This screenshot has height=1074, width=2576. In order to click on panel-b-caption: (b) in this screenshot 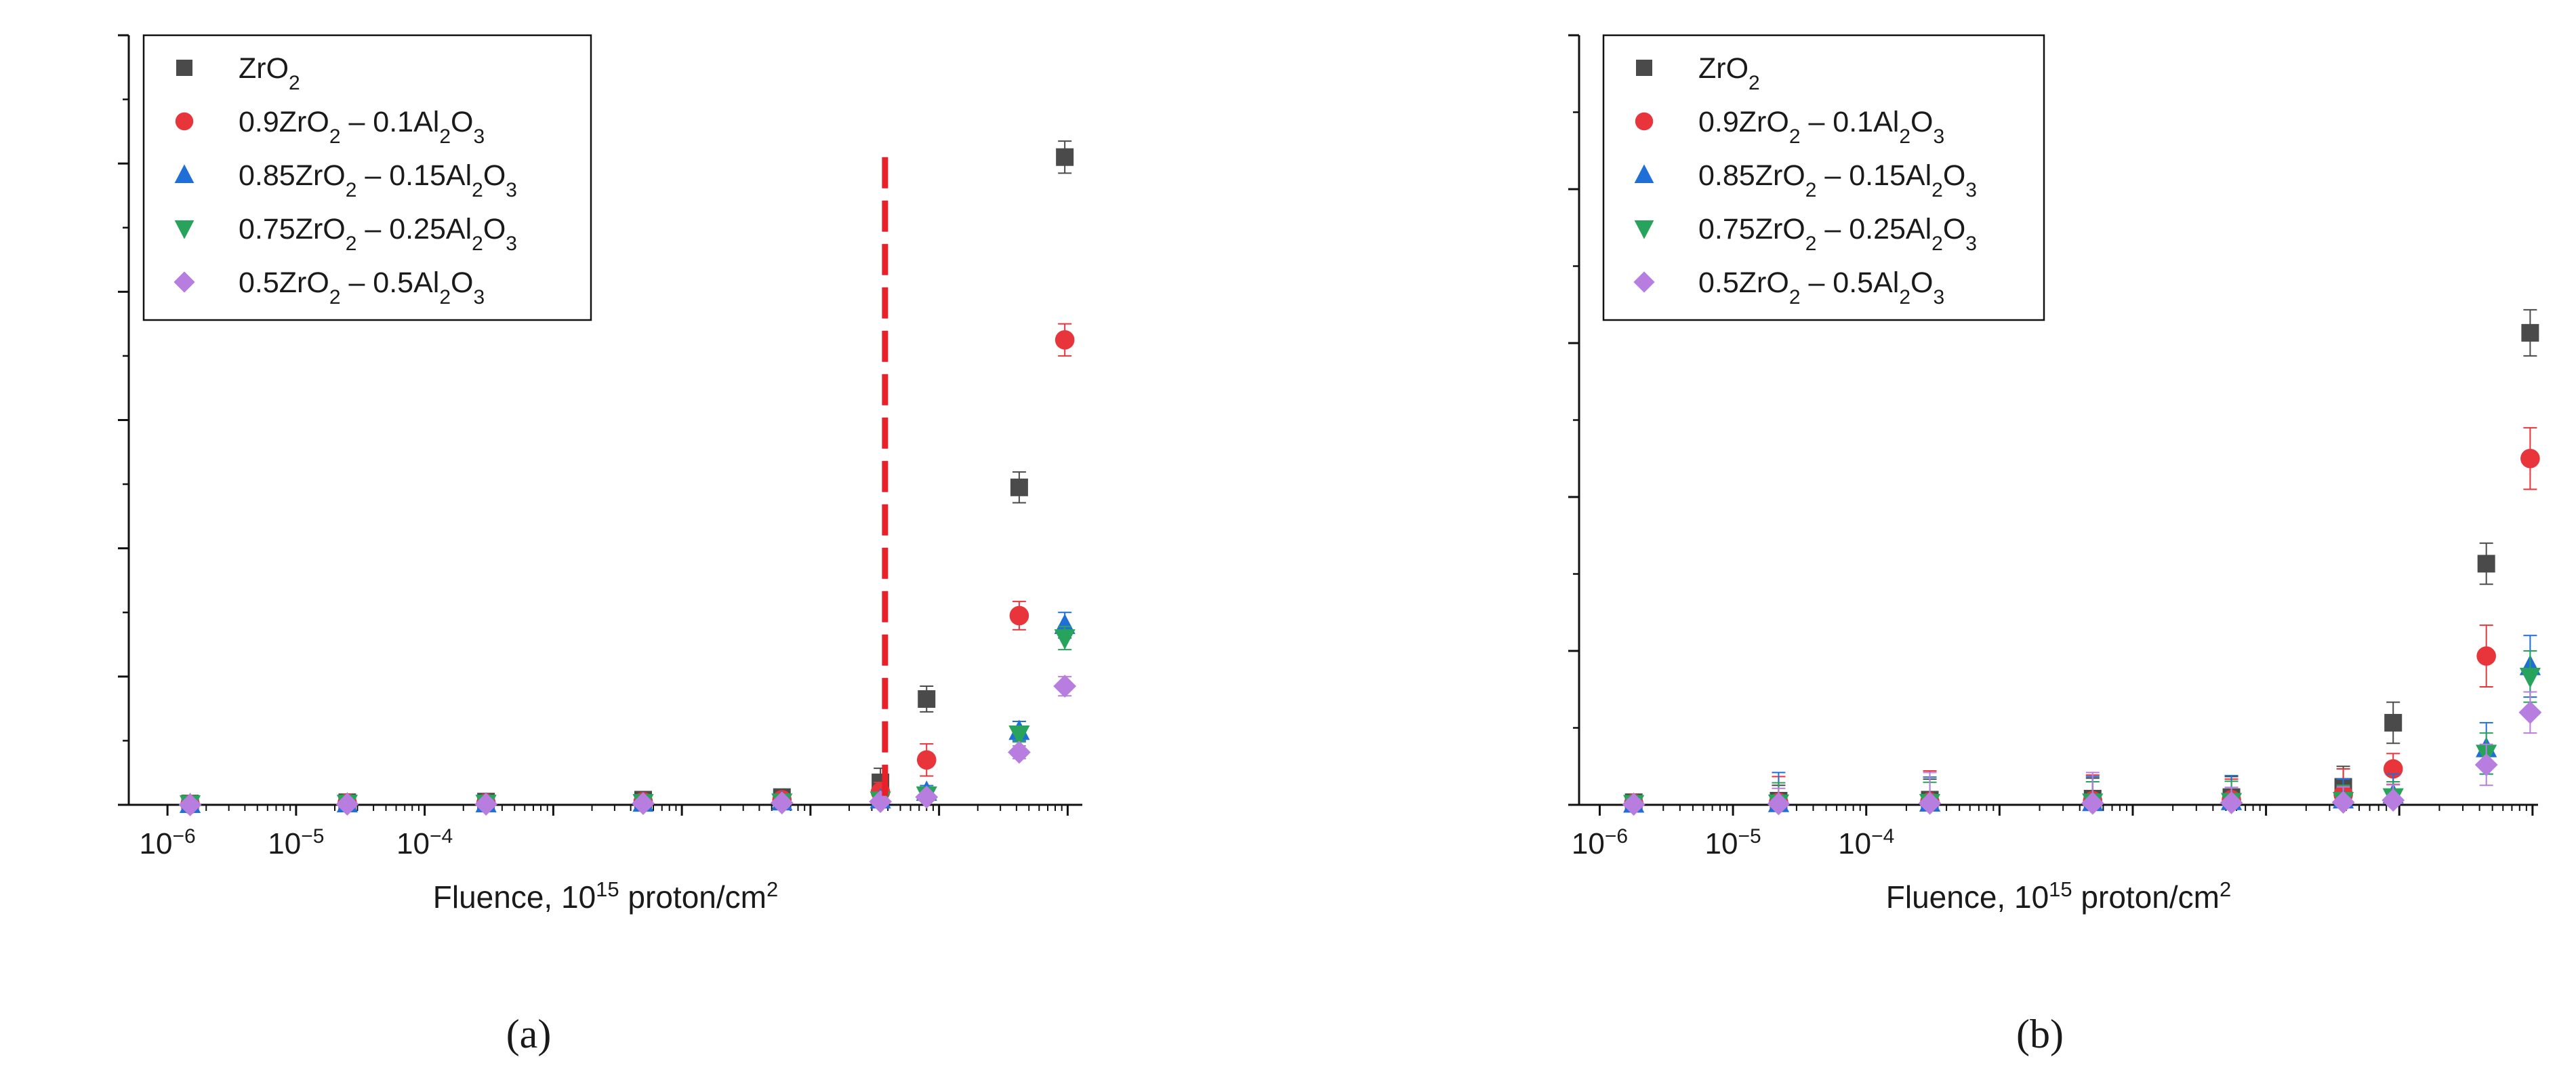, I will do `click(2040, 1034)`.